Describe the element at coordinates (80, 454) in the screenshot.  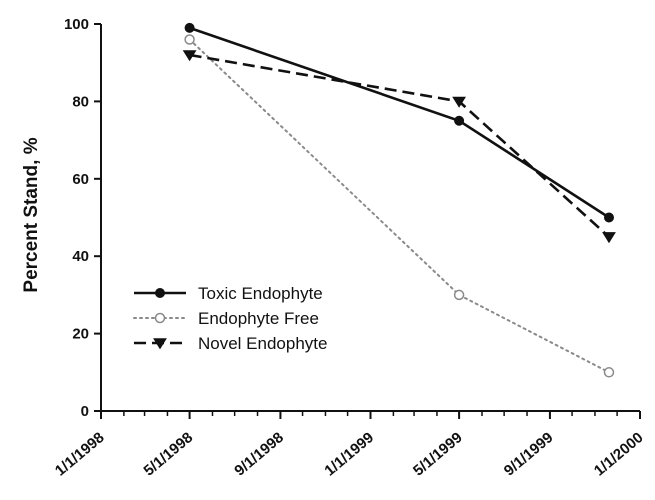
I see `x-tick-label: 1/1/1998` at that location.